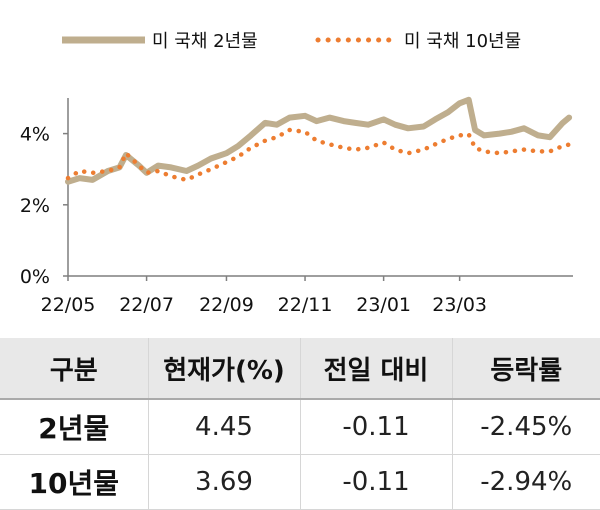 The image size is (600, 510). What do you see at coordinates (146, 305) in the screenshot?
I see `x-tick-label: 22/07` at bounding box center [146, 305].